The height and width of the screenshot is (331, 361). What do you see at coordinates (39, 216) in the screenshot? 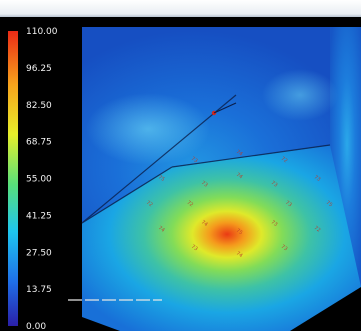
I see `colorbar-tick-label: 41.25` at bounding box center [39, 216].